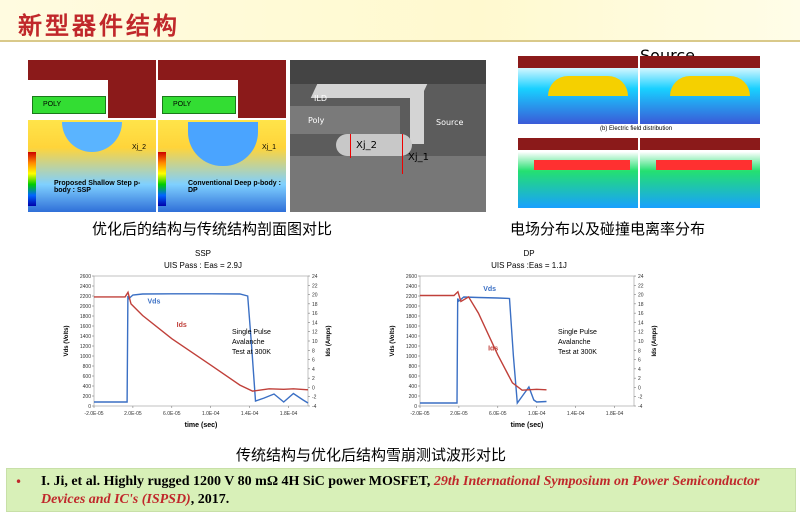 Image resolution: width=800 pixels, height=513 pixels. Describe the element at coordinates (655, 340) in the screenshot. I see `y2-axis-label: Ids (Amps)` at that location.